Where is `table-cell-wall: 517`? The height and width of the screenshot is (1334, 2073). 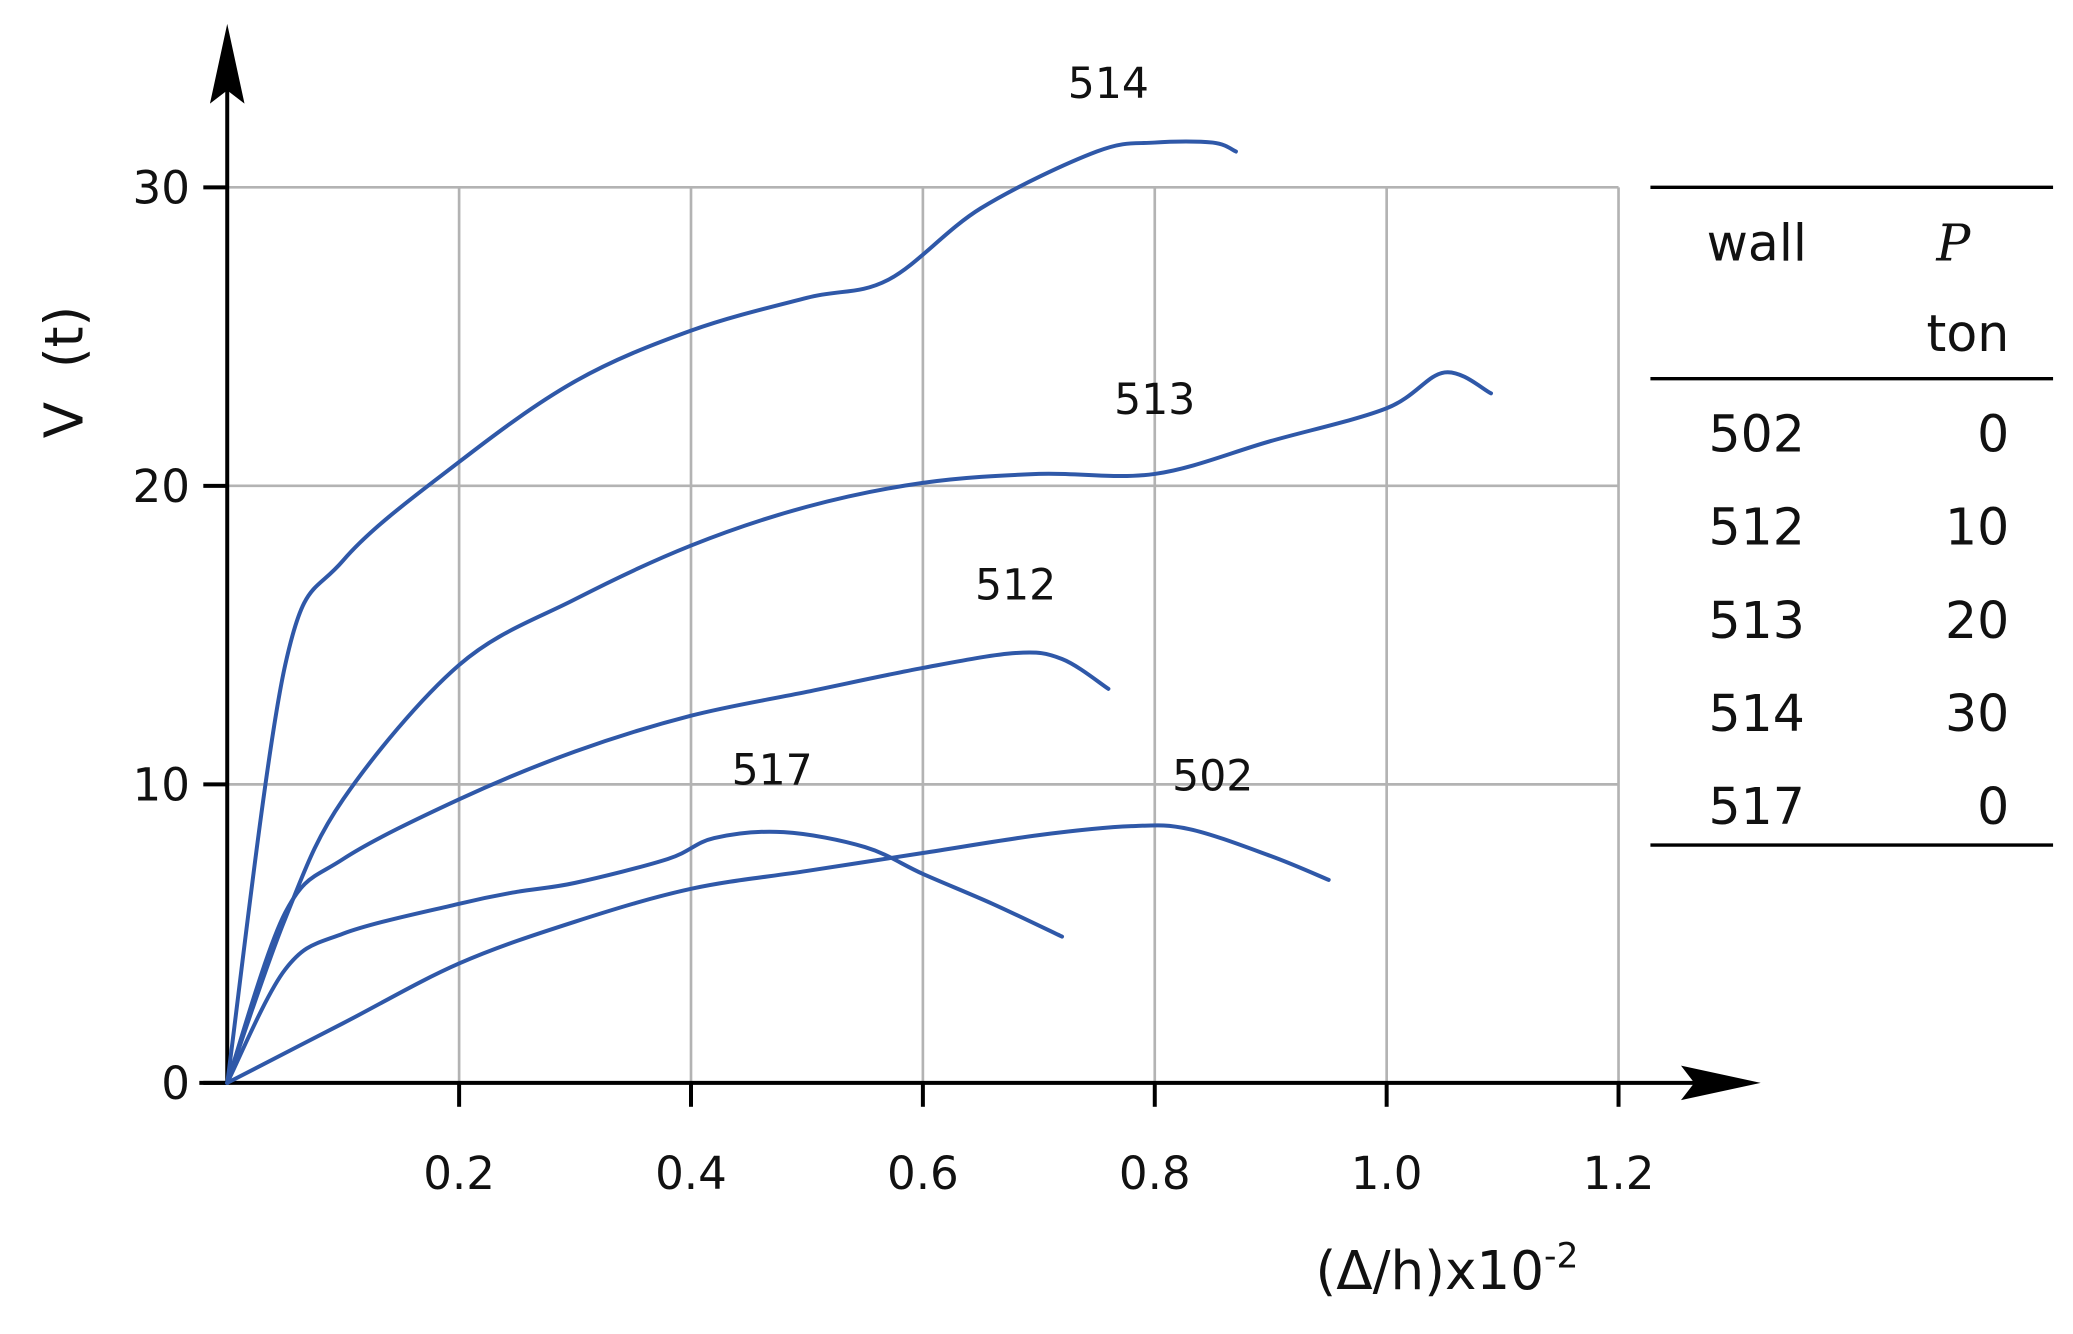
table-cell-wall: 517 is located at coordinates (1757, 806).